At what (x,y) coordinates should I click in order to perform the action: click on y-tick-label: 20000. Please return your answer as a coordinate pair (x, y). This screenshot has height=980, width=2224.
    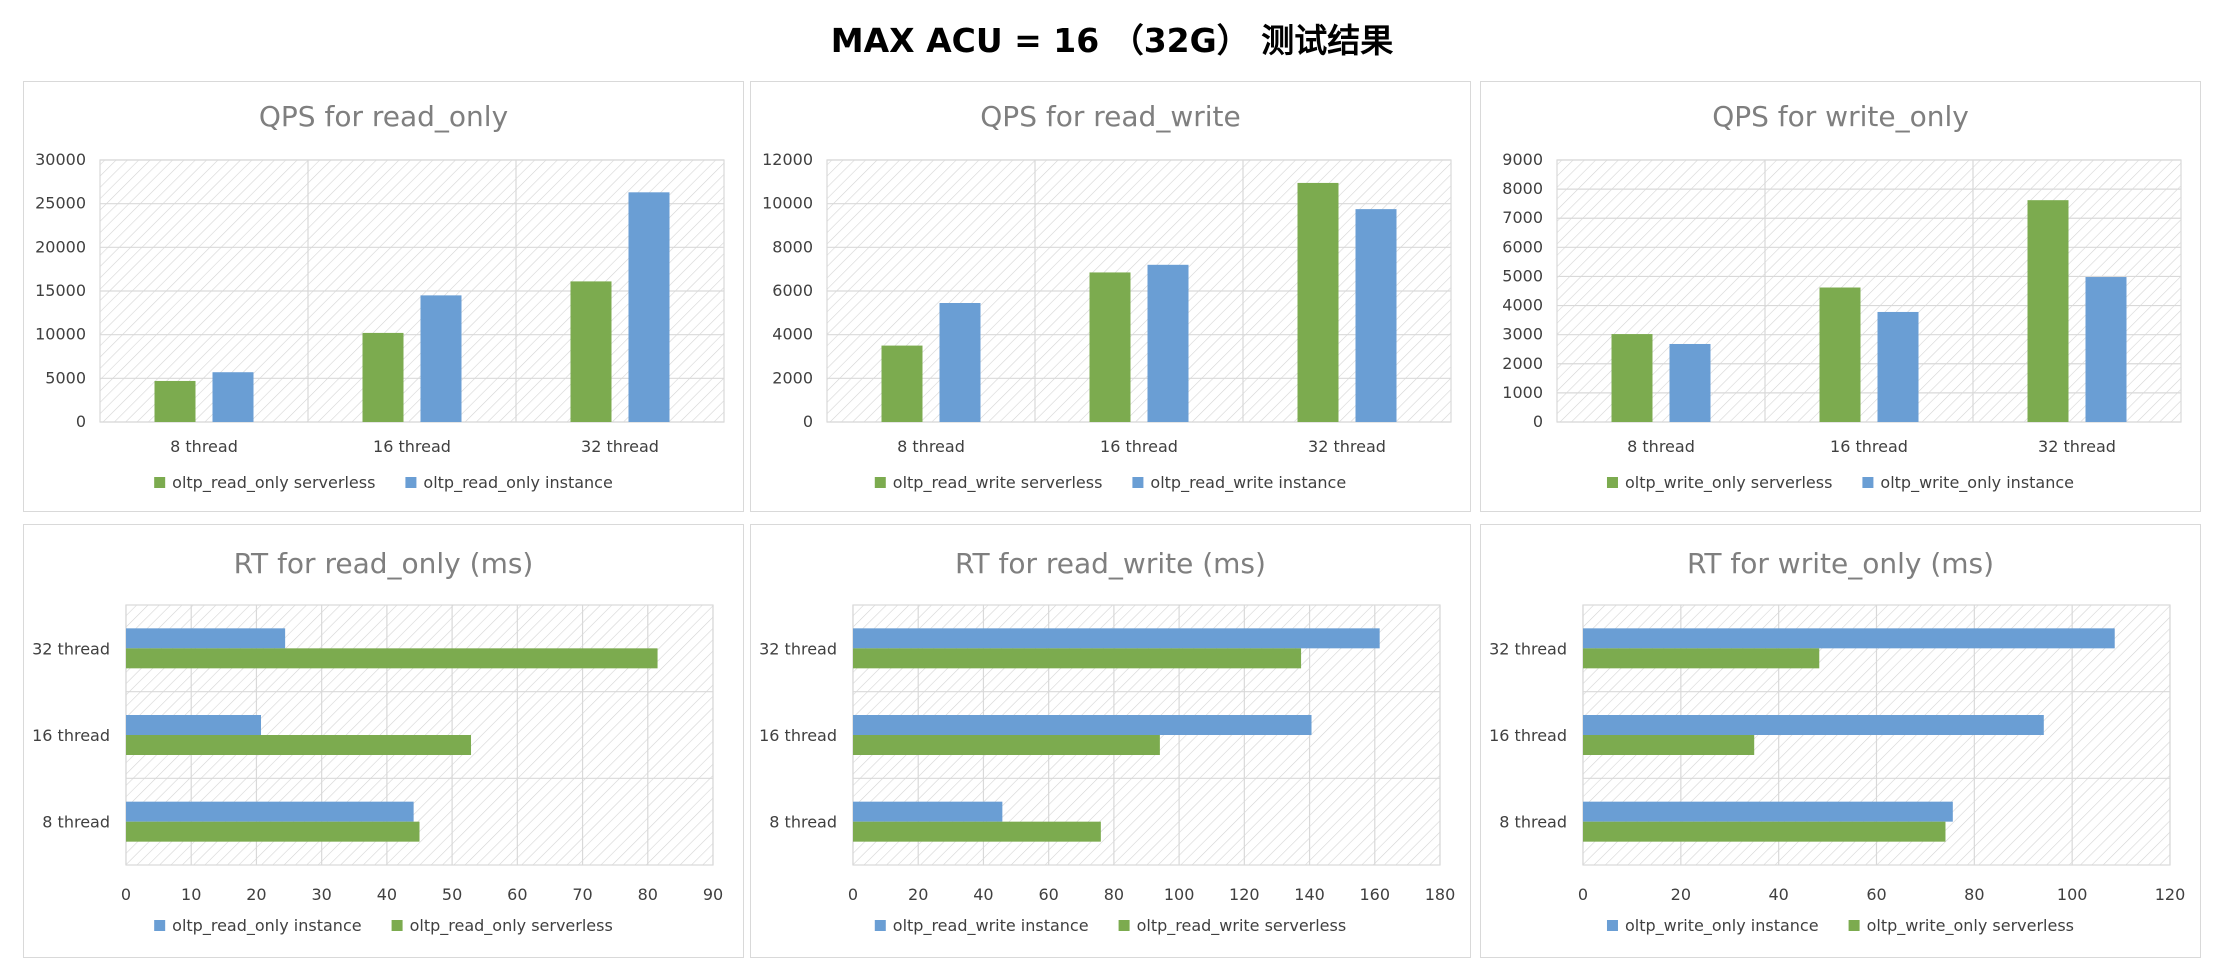
    Looking at the image, I should click on (60, 246).